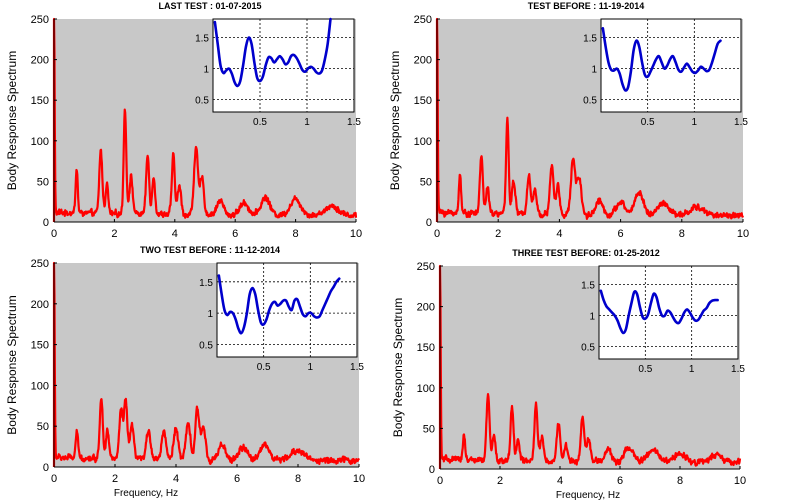 This screenshot has width=792, height=500. What do you see at coordinates (210, 250) in the screenshot?
I see `chart-title: TWO TEST BEFORE : 11-12-2014` at bounding box center [210, 250].